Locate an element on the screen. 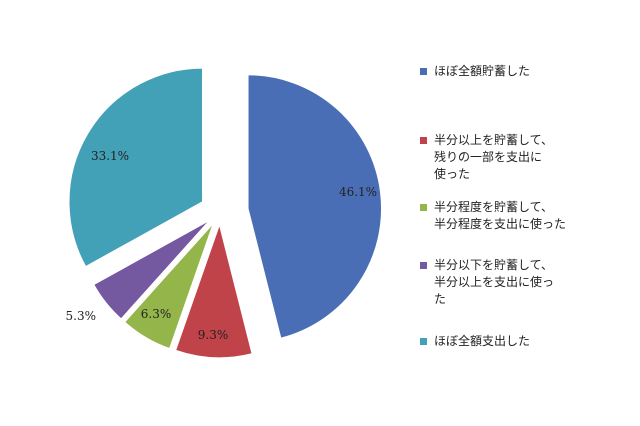  legend-item-full-savings: ほぼ全額貯蓄した is located at coordinates (527, 71).